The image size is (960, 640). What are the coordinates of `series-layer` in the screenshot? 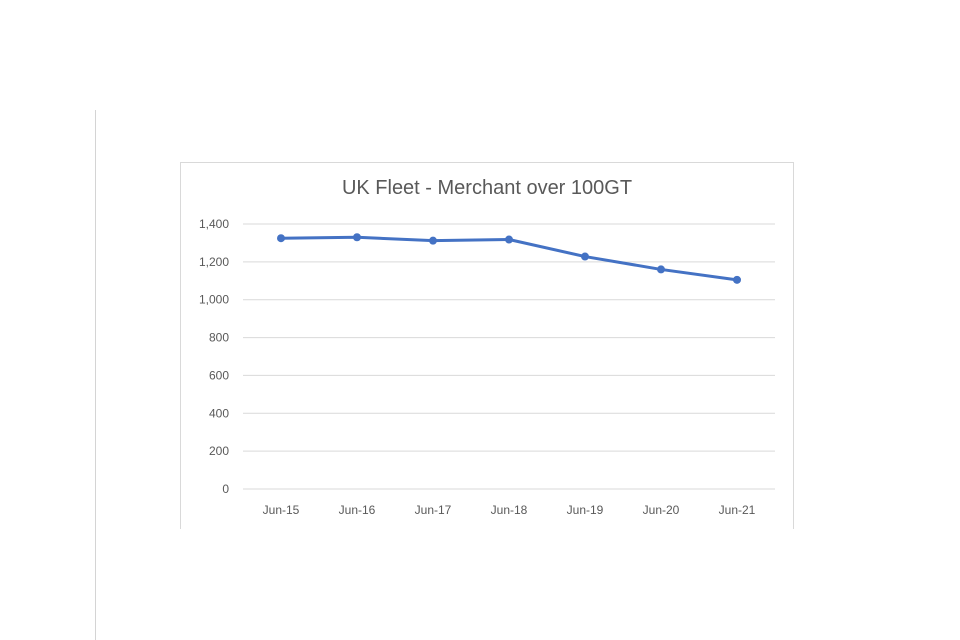 It's located at (509, 258).